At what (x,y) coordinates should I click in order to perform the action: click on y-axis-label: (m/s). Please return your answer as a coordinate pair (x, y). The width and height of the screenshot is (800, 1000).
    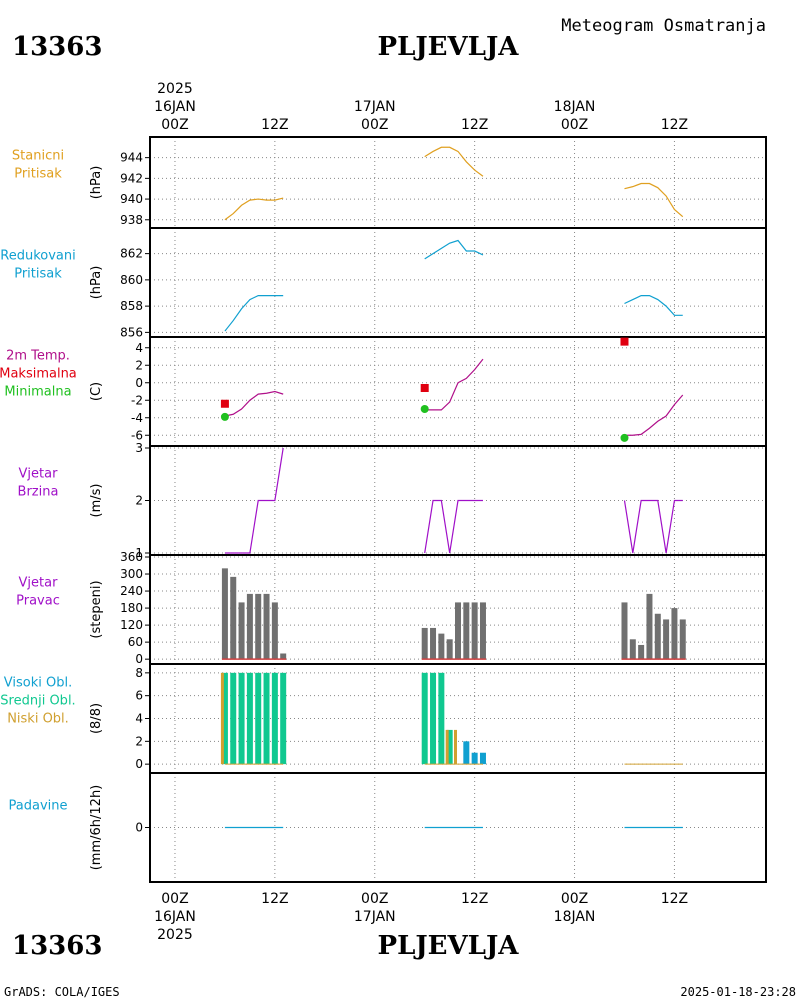
    Looking at the image, I should click on (96, 501).